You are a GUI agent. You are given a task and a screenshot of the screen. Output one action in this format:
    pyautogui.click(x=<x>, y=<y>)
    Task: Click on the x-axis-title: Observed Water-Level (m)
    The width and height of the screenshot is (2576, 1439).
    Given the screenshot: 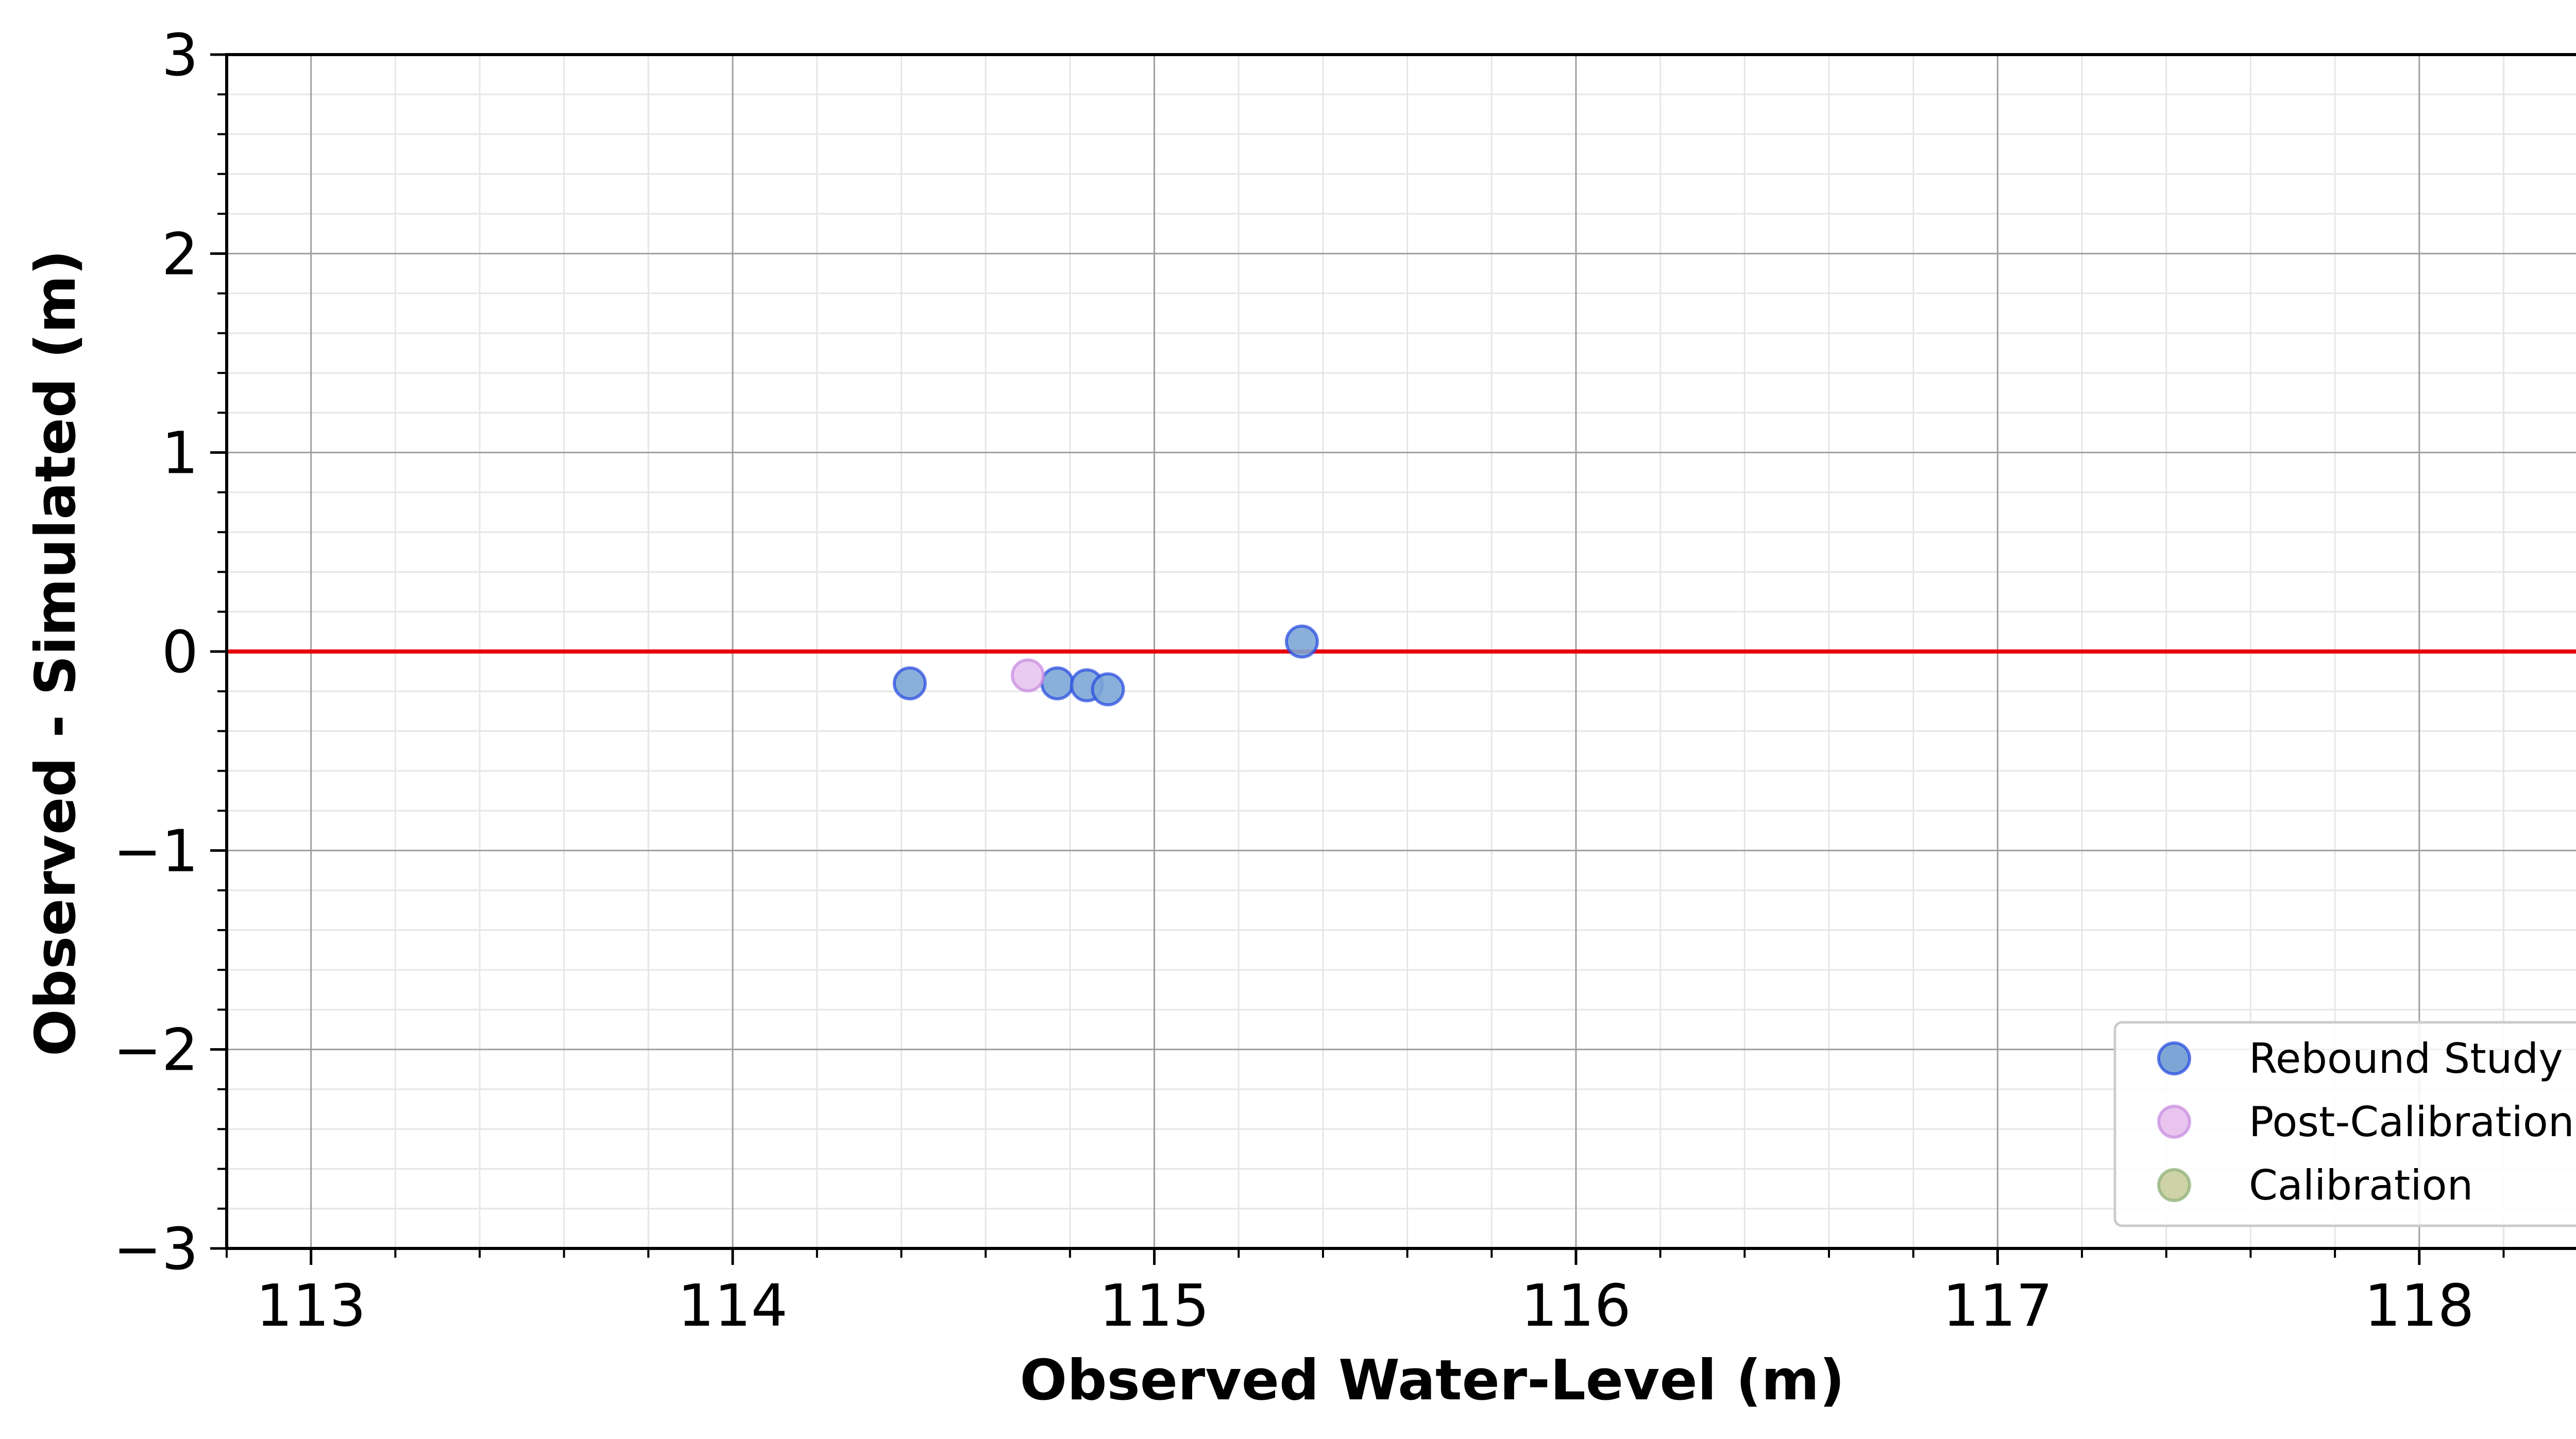 What is the action you would take?
    pyautogui.click(x=1432, y=1381)
    